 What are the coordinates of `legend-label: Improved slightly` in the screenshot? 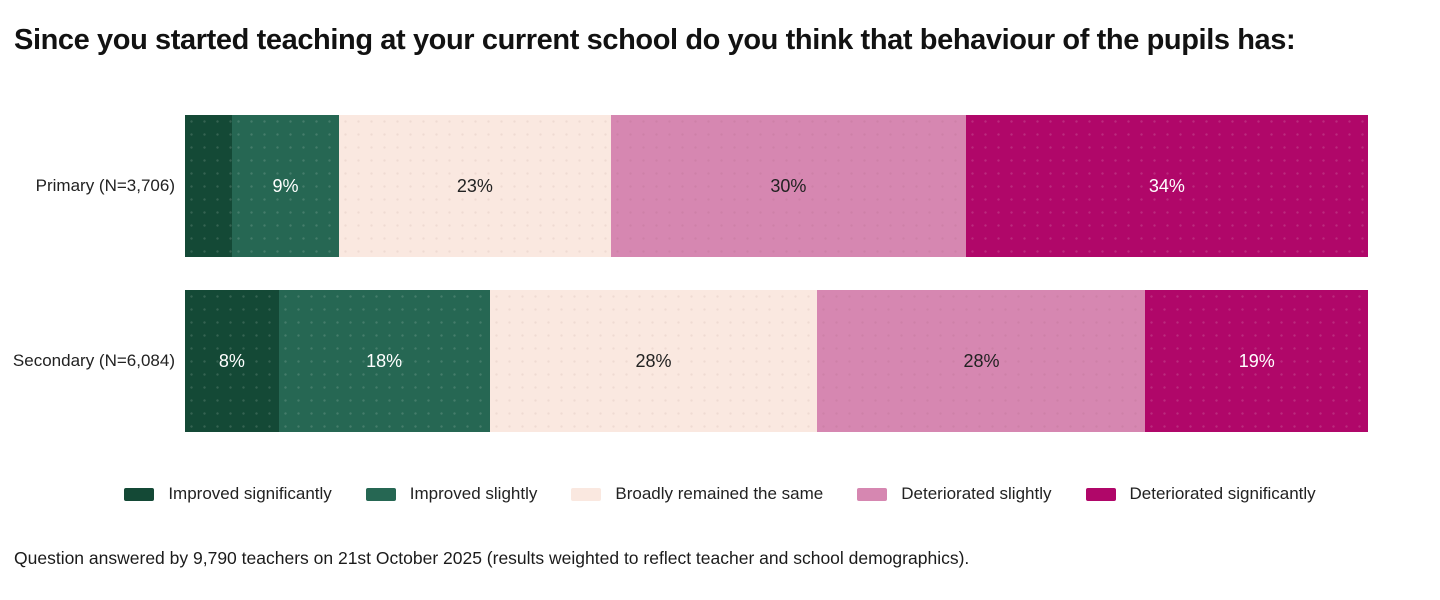 It's located at (473, 493).